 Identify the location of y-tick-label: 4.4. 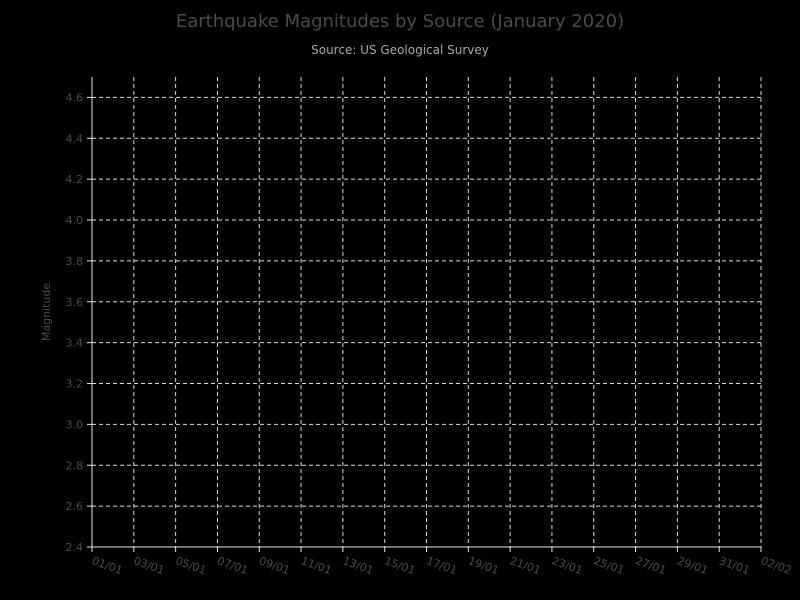
(75, 138).